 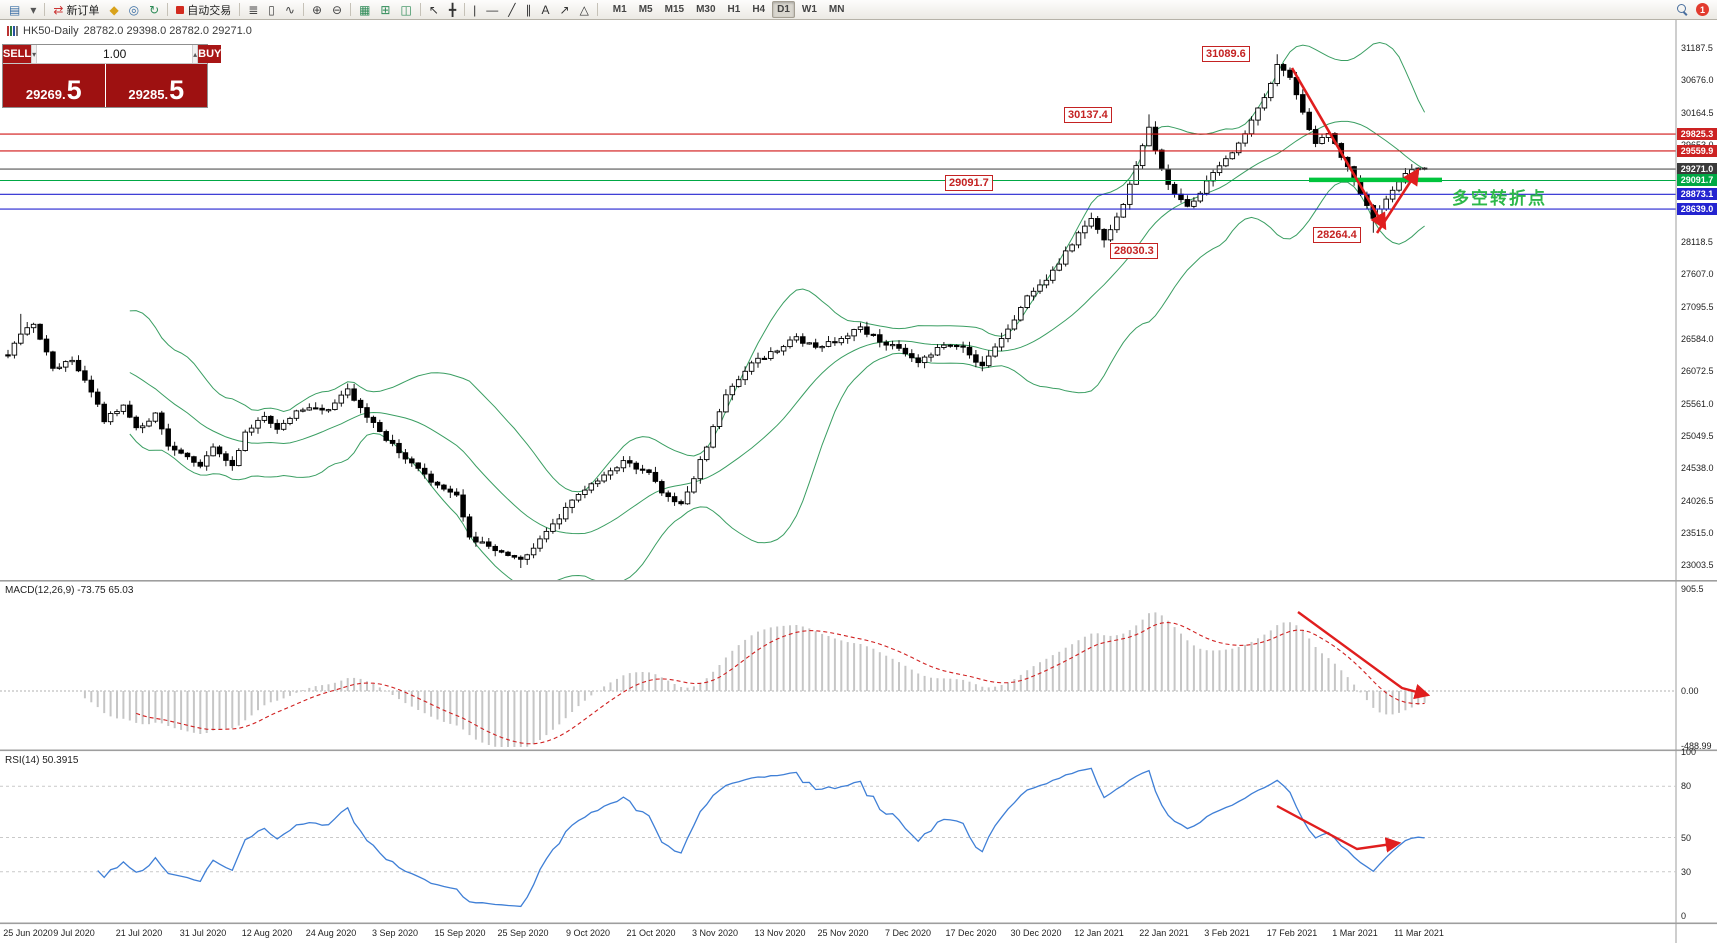 I want to click on shapes-tool-button: △, so click(x=584, y=10).